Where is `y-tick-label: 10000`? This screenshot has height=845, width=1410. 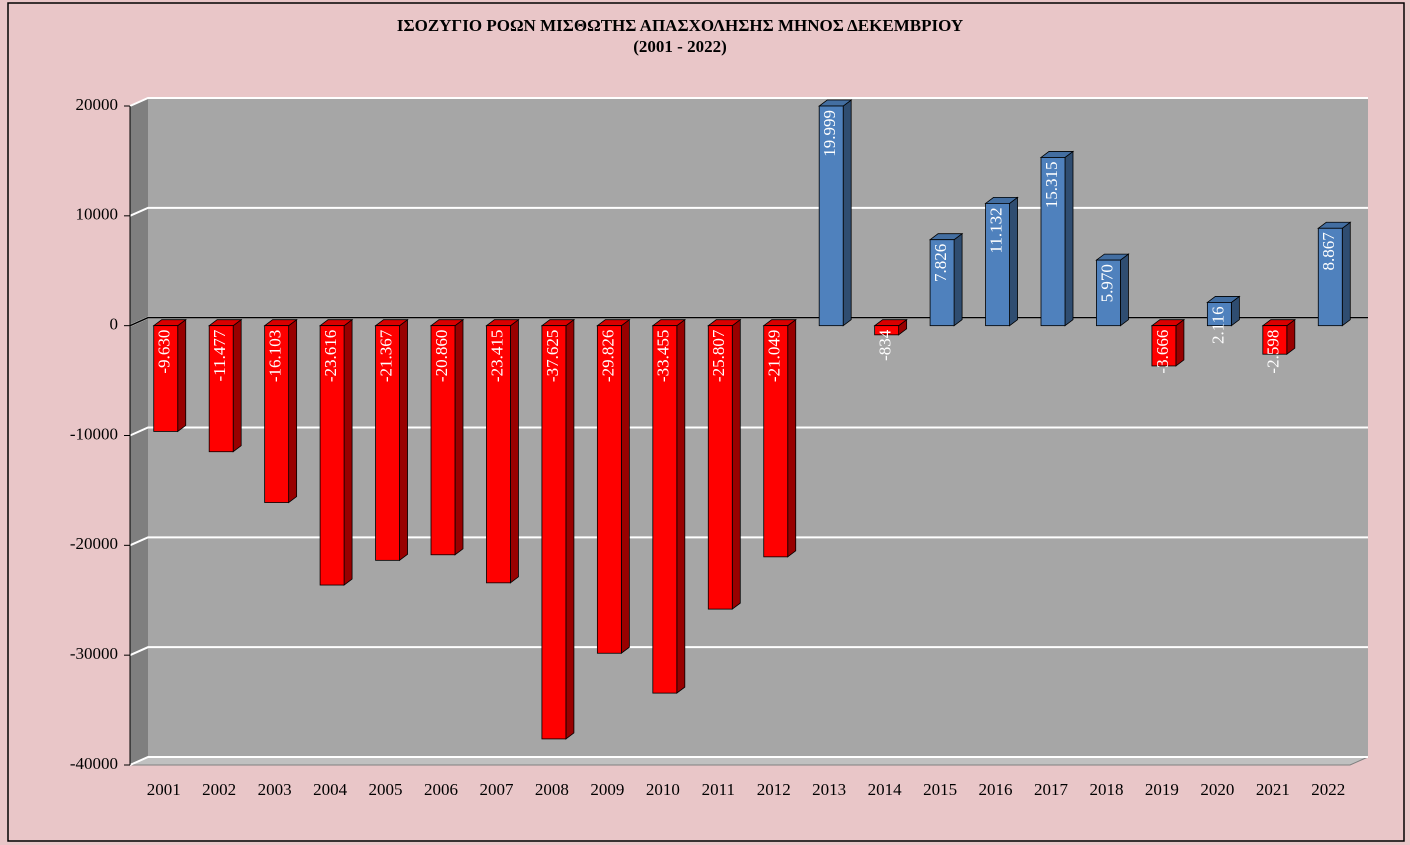 y-tick-label: 10000 is located at coordinates (97, 214).